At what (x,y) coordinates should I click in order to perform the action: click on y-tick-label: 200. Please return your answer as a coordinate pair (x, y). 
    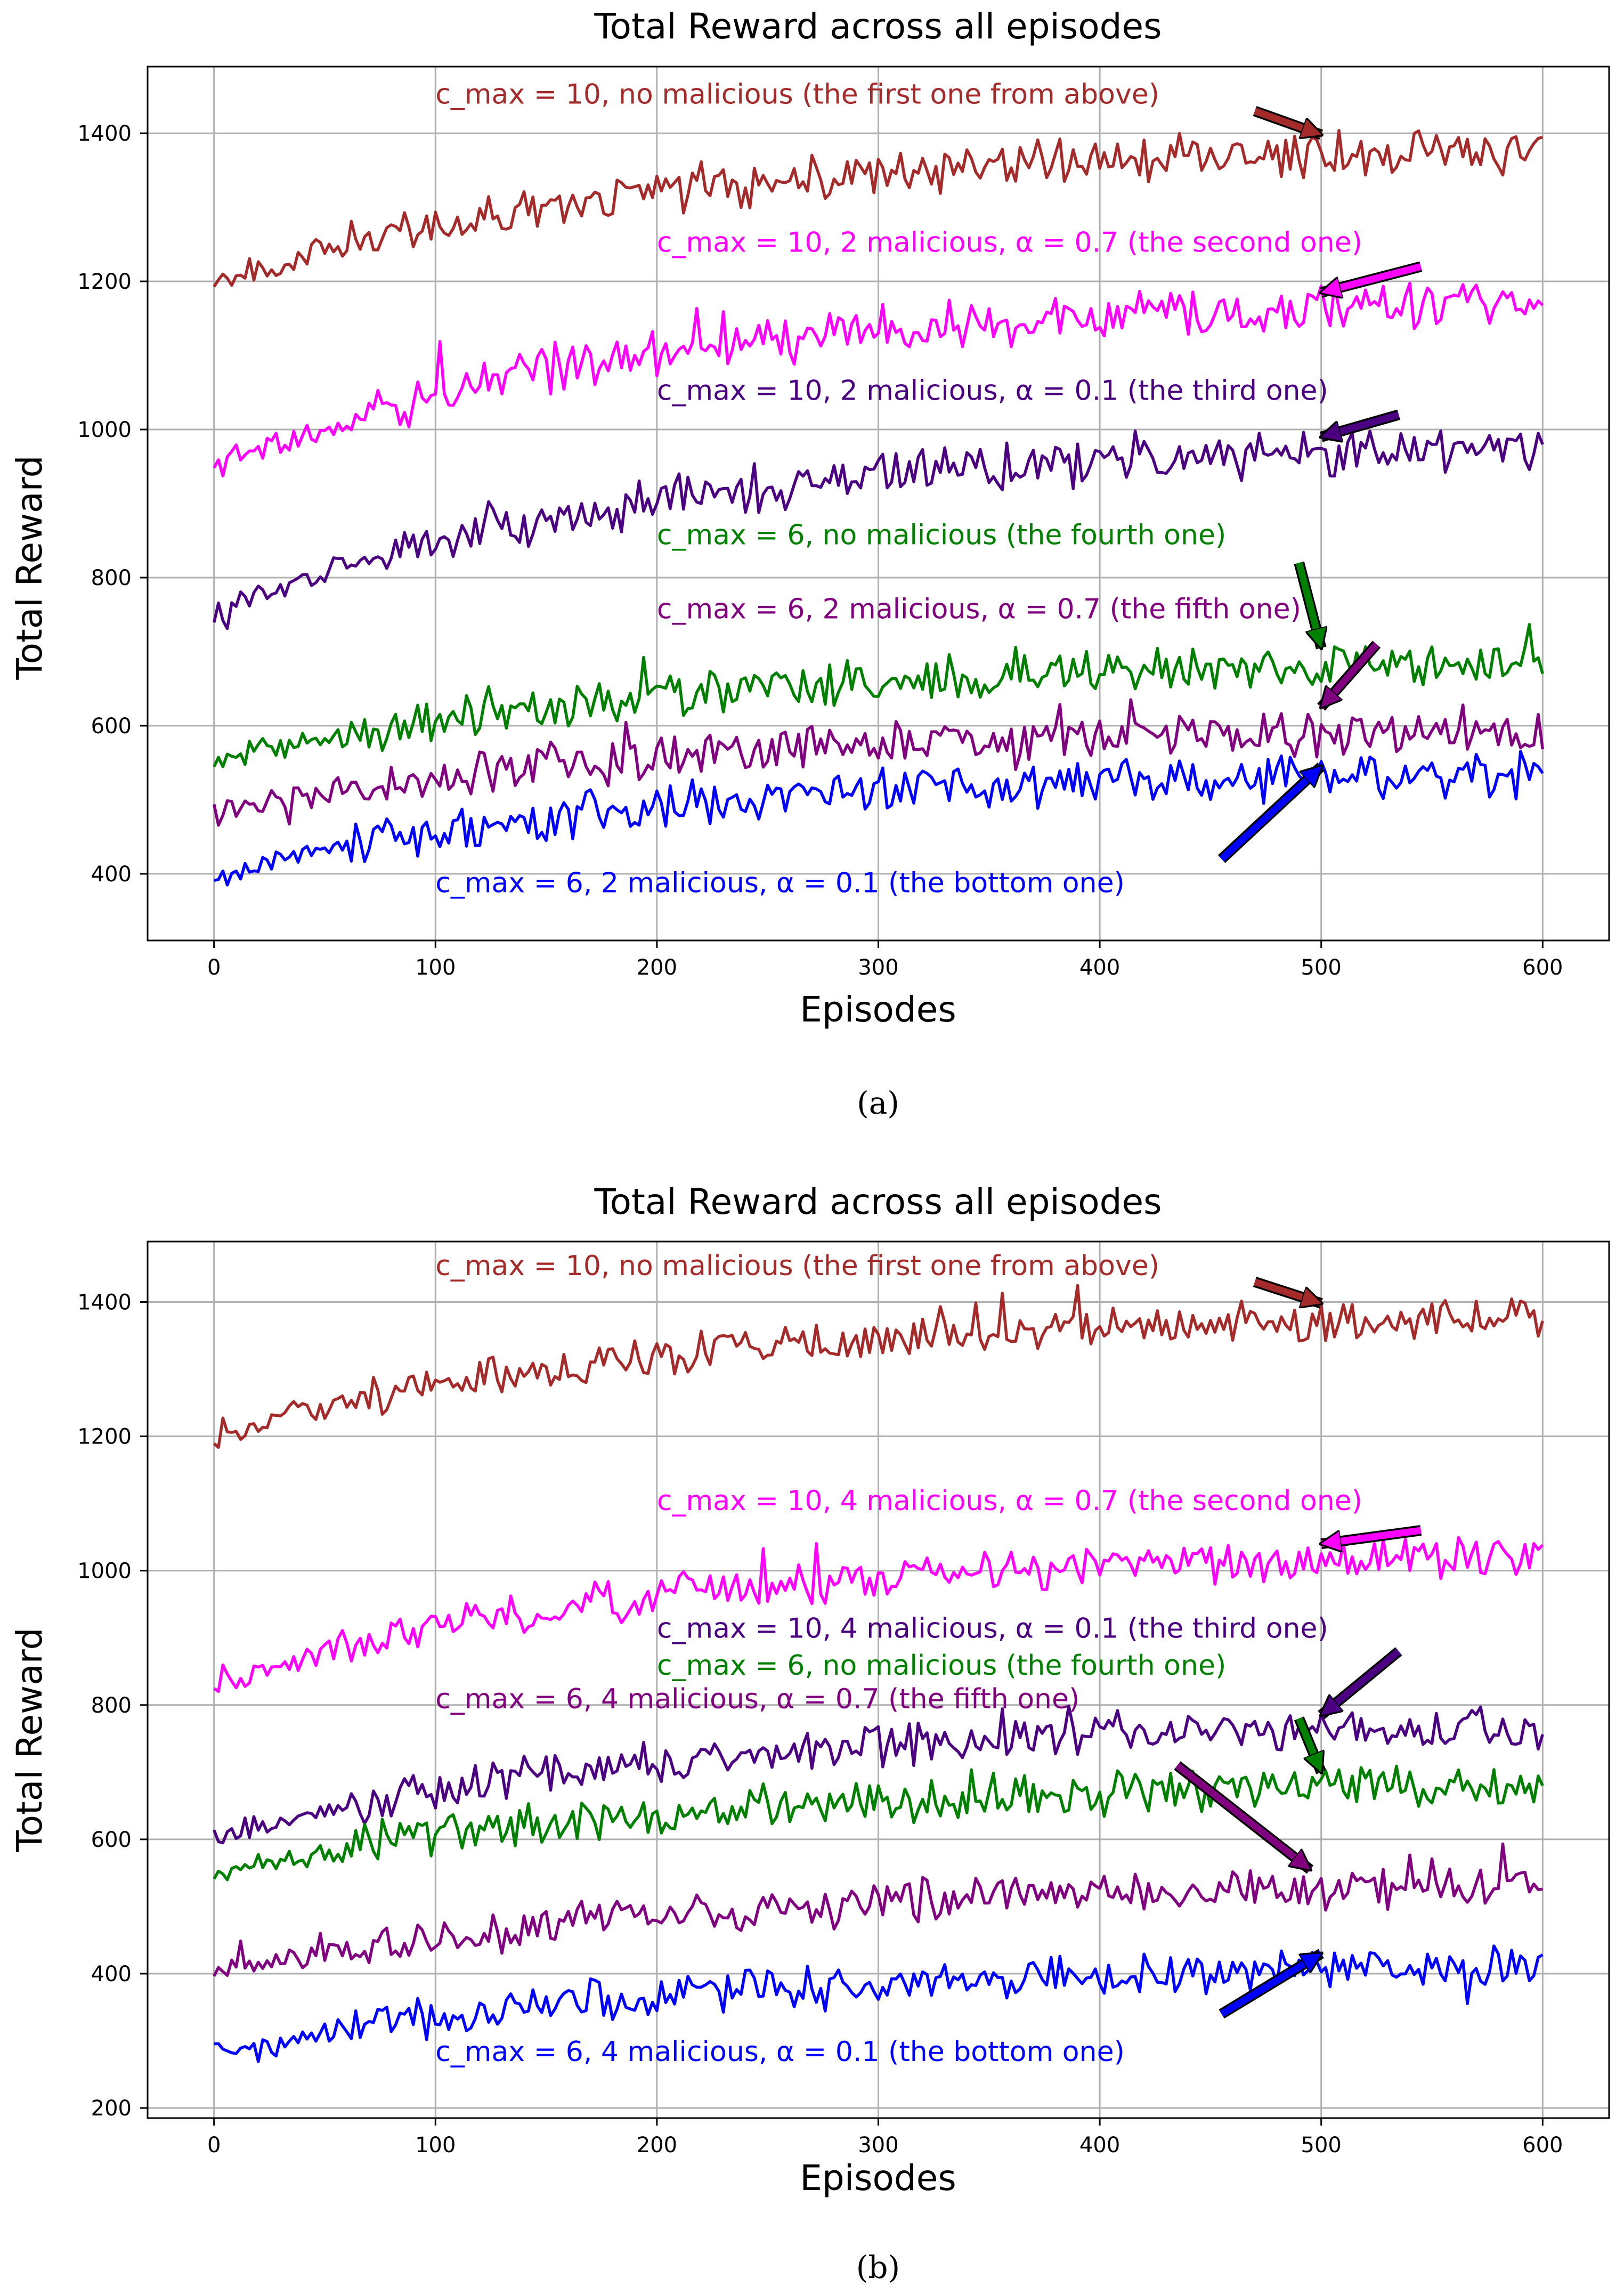
    Looking at the image, I should click on (111, 2108).